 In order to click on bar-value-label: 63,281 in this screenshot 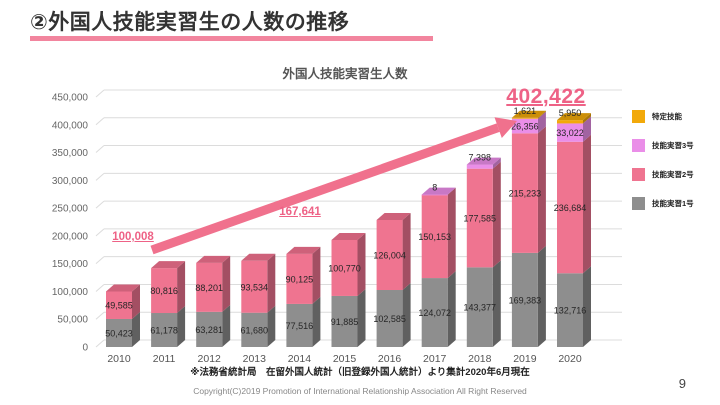, I will do `click(209, 330)`.